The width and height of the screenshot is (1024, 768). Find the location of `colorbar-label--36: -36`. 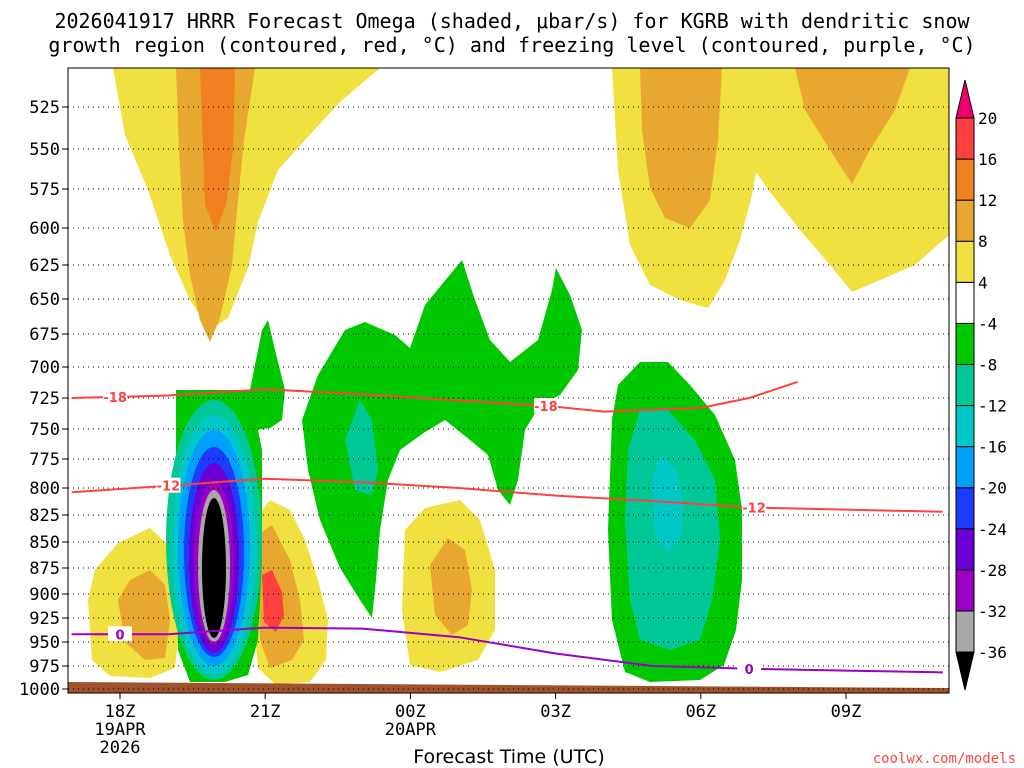

colorbar-label--36: -36 is located at coordinates (992, 652).